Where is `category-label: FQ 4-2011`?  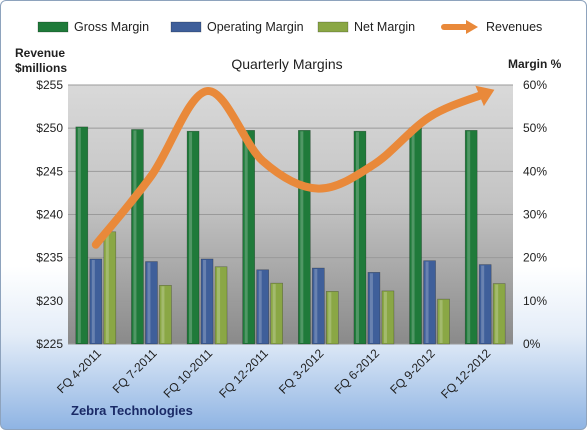 category-label: FQ 4-2011 is located at coordinates (79, 371).